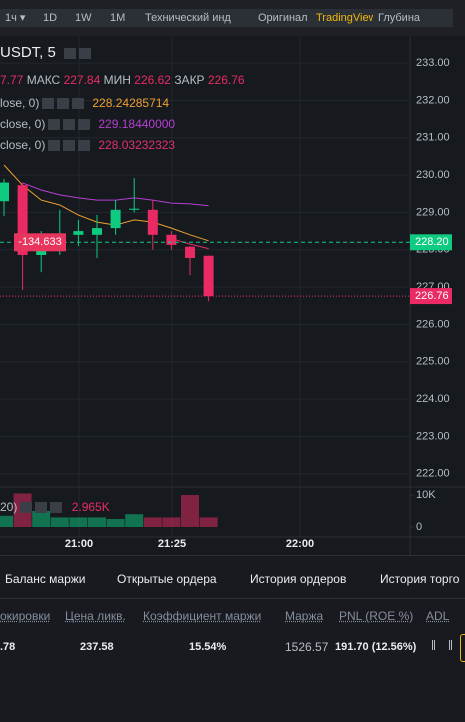 The image size is (465, 722). I want to click on price-label: 228.20, so click(432, 242).